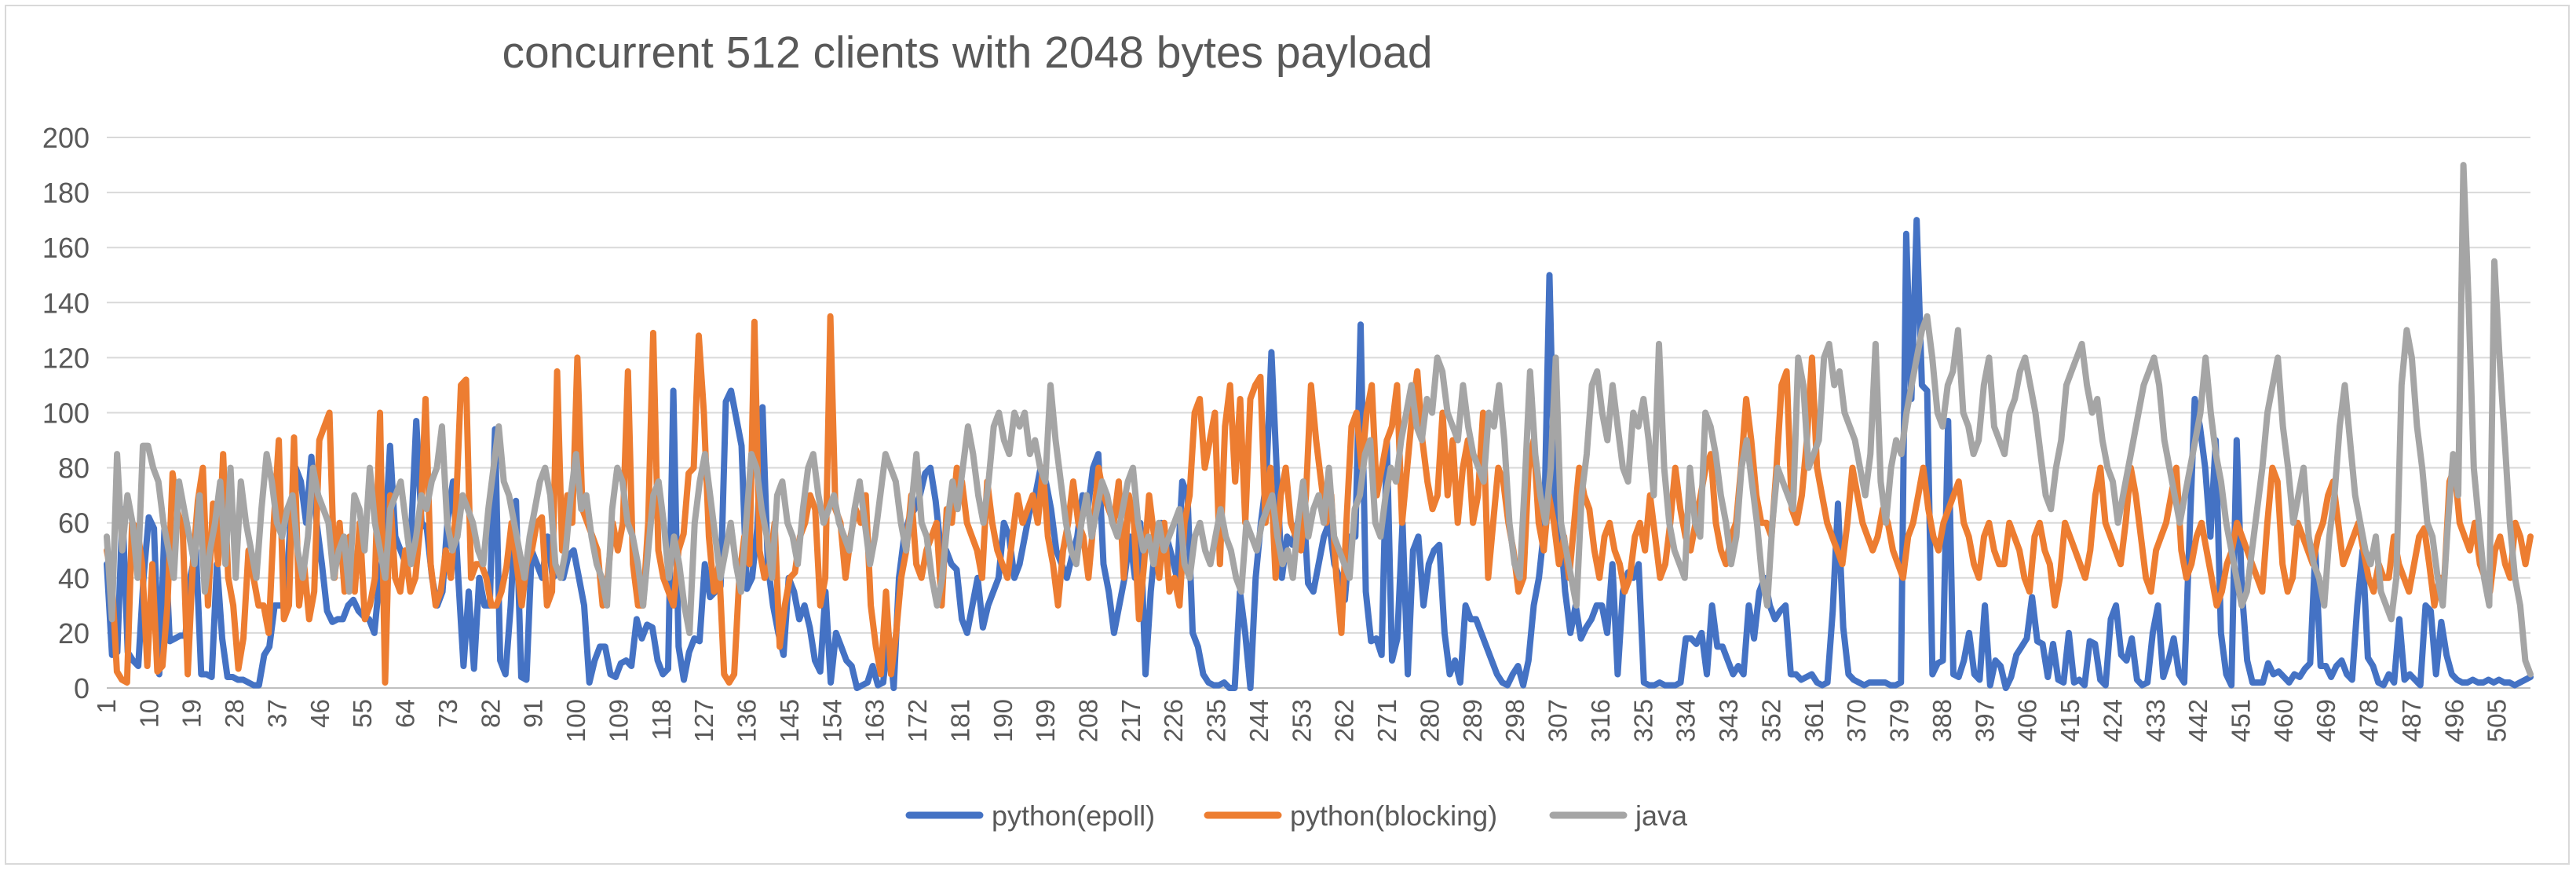 The height and width of the screenshot is (871, 2576). What do you see at coordinates (276, 713) in the screenshot?
I see `x-tick-label: 37` at bounding box center [276, 713].